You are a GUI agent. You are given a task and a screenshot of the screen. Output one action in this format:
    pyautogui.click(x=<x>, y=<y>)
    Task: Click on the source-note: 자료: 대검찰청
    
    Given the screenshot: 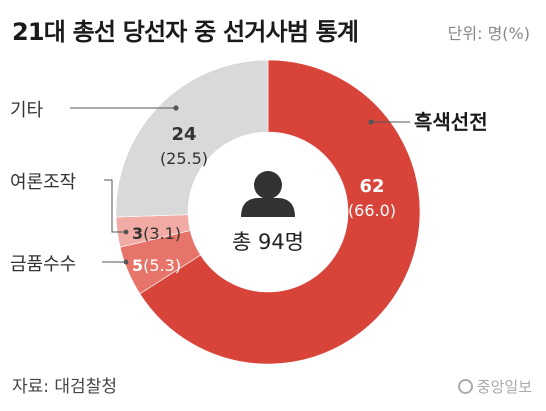 What is the action you would take?
    pyautogui.click(x=64, y=387)
    